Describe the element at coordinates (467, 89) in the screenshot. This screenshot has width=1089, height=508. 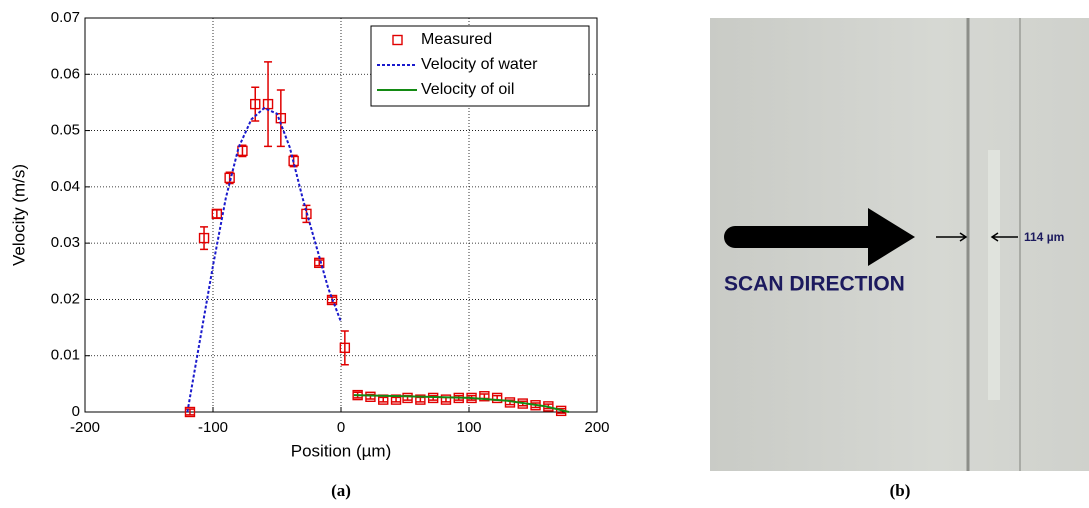
I see `legend-label: Velocity of oil` at that location.